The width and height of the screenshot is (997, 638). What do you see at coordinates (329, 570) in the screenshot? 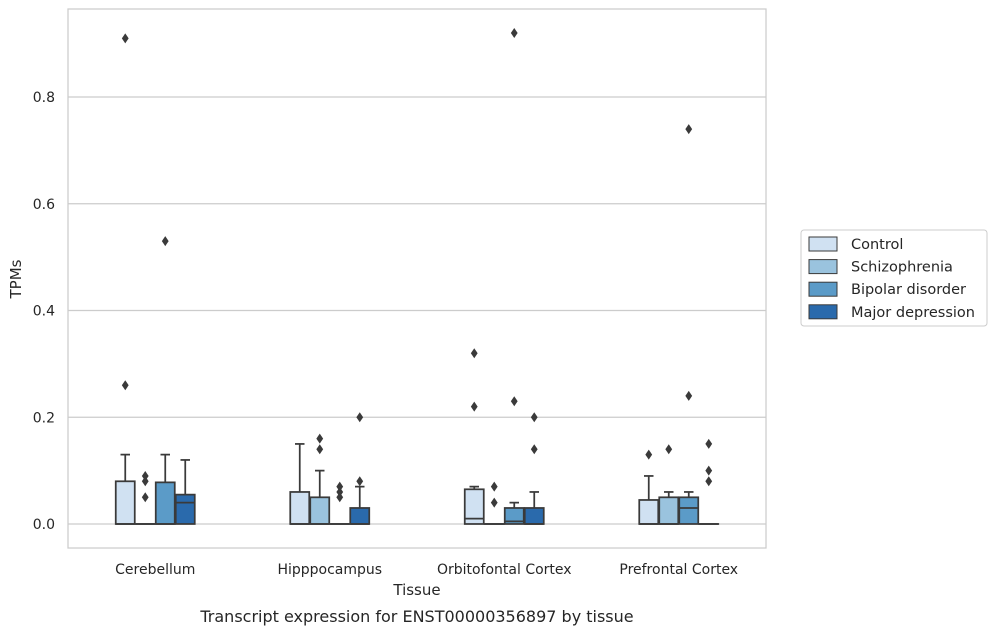
I see `x-tick-label: Hipppocampus` at bounding box center [329, 570].